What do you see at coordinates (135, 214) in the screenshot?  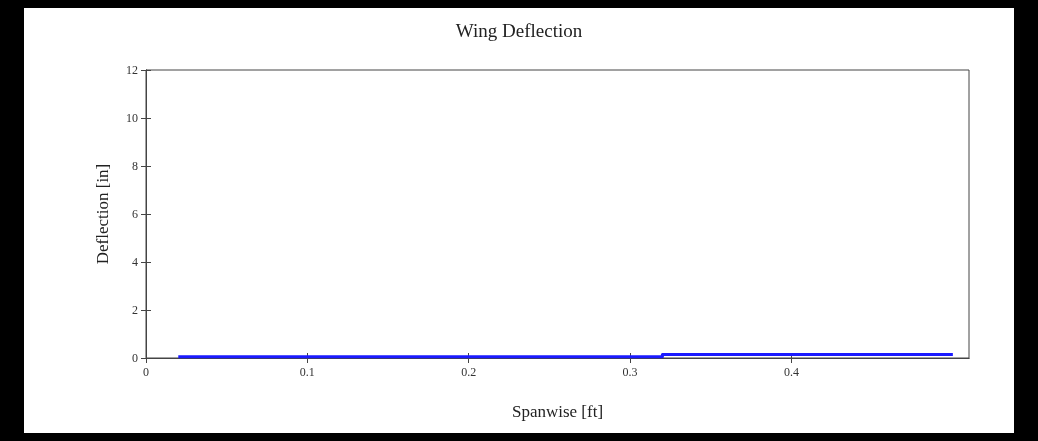 I see `y-tick-label: 6` at bounding box center [135, 214].